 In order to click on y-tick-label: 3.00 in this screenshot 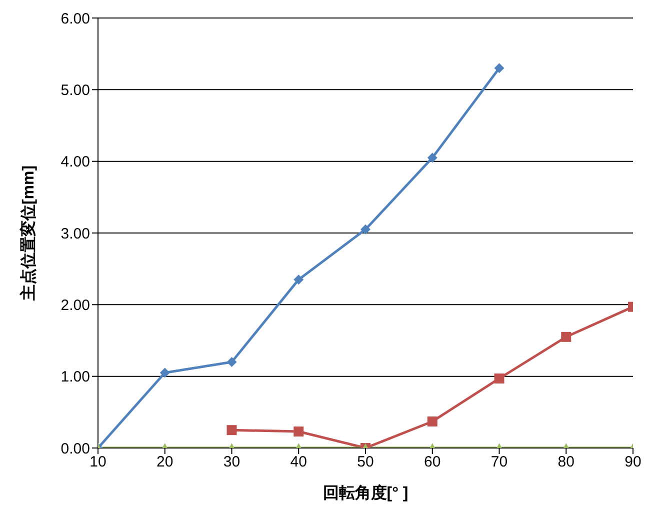, I will do `click(75, 233)`.